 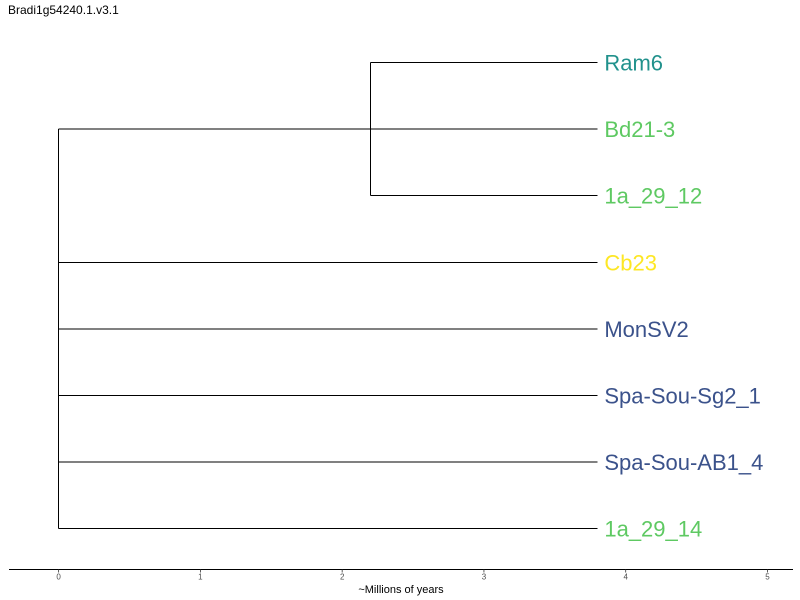 I want to click on tip-label-4: MonSV2, so click(x=646, y=329).